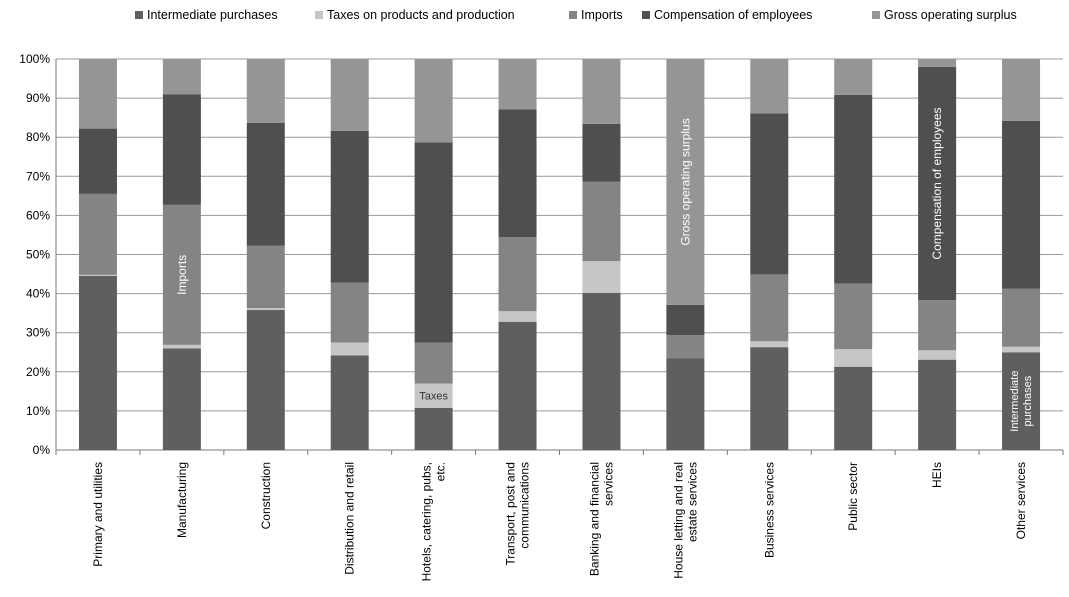 This screenshot has height=597, width=1069. I want to click on x-tick-label-line: Manufacturing, so click(182, 500).